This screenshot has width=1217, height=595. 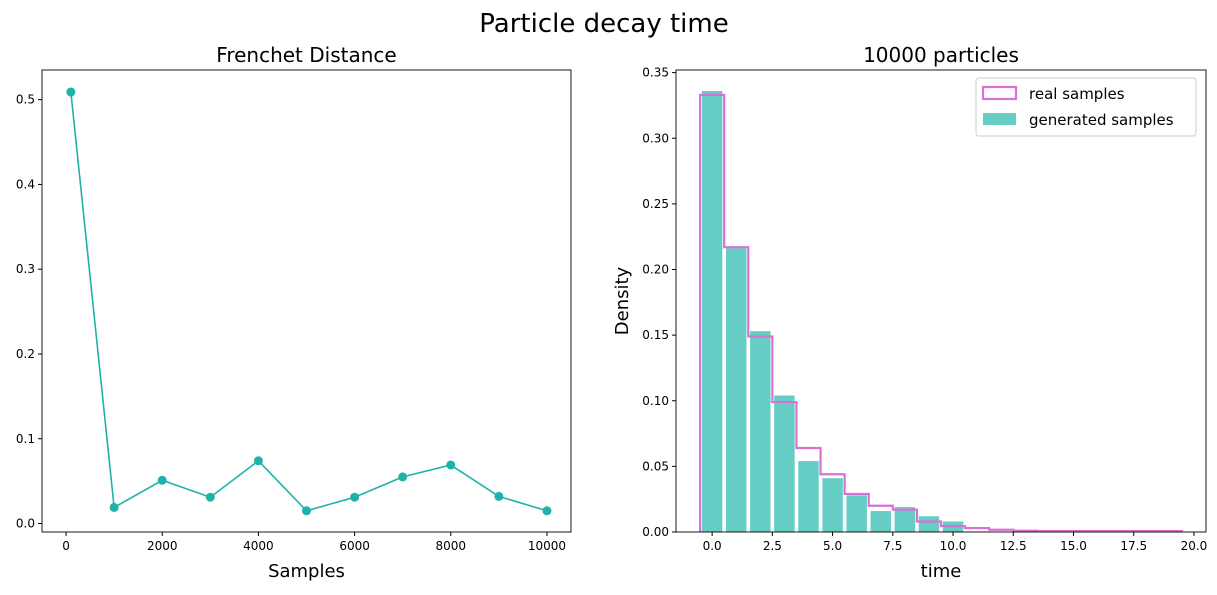 What do you see at coordinates (306, 571) in the screenshot?
I see `x-axis-label: Samples` at bounding box center [306, 571].